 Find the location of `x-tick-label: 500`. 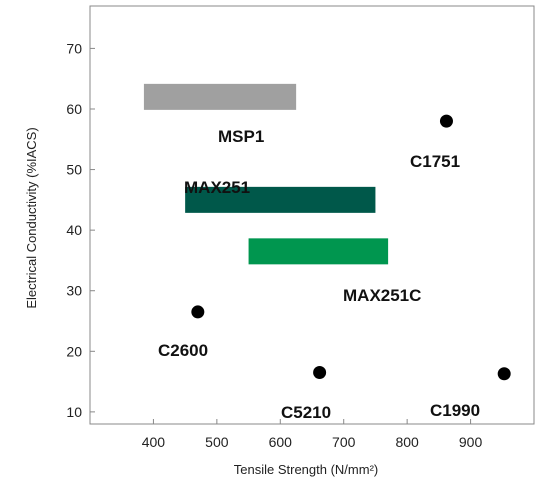

x-tick-label: 500 is located at coordinates (217, 442).